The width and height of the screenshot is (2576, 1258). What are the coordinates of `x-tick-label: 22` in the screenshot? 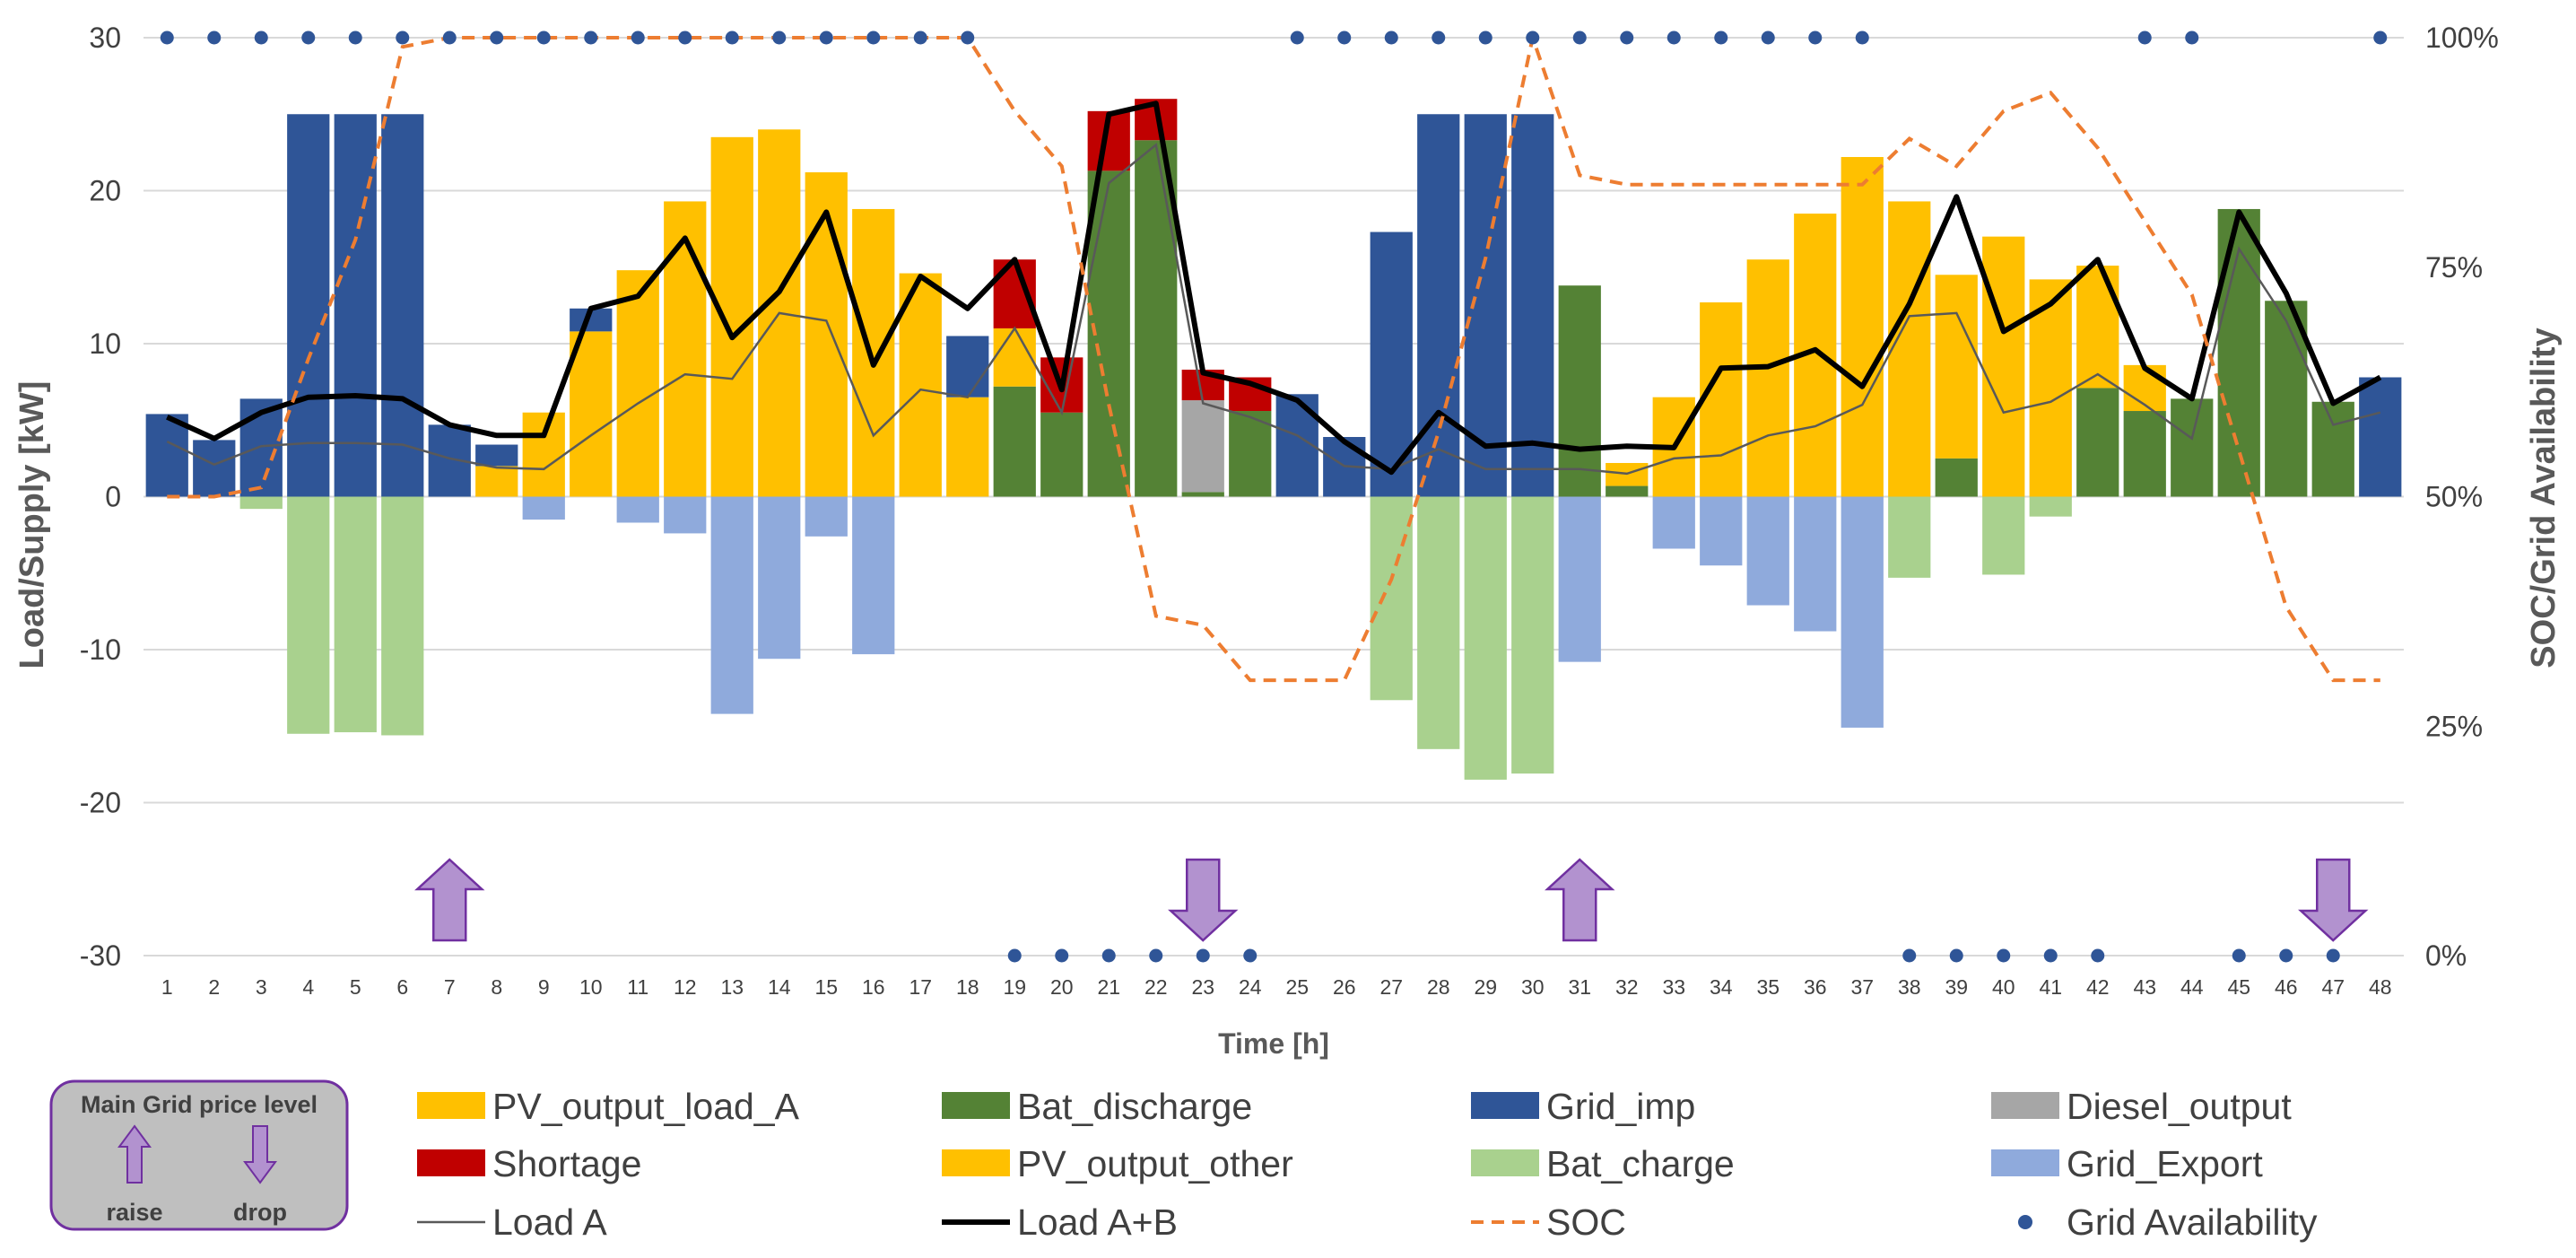 It's located at (1156, 987).